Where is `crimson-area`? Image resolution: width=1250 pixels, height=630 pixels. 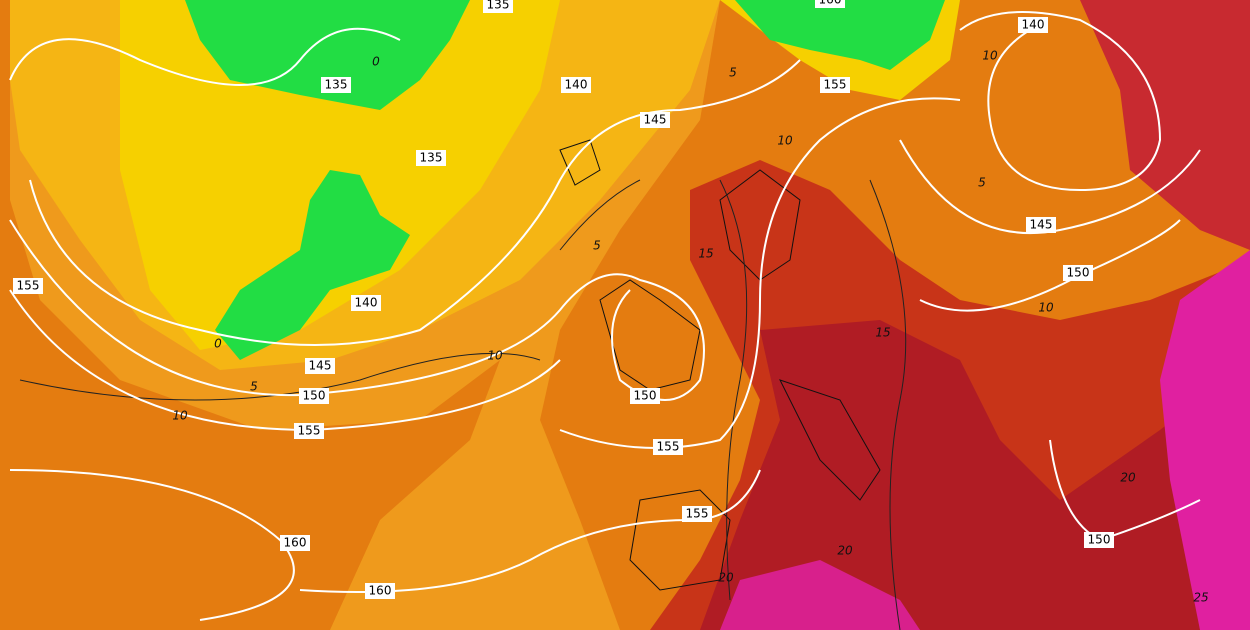
crimson-area is located at coordinates (1165, 125).